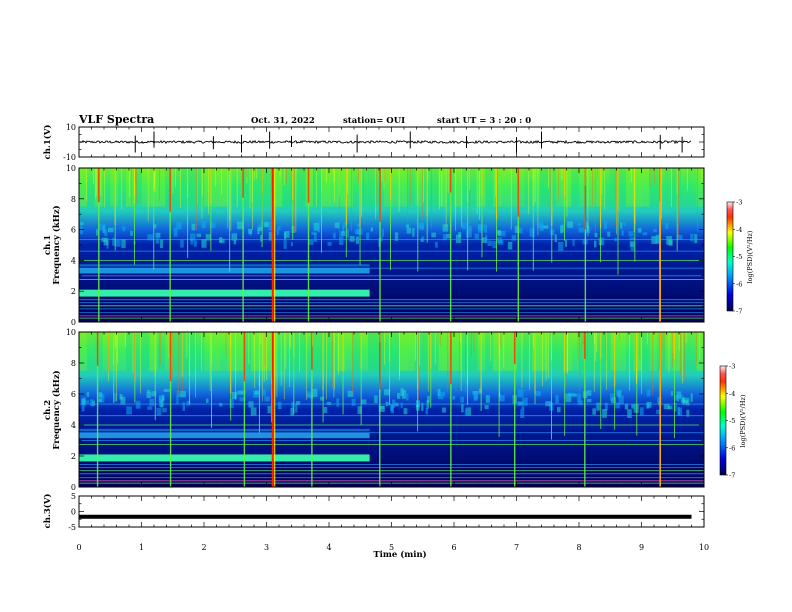  I want to click on y-tick-label: 6, so click(73, 394).